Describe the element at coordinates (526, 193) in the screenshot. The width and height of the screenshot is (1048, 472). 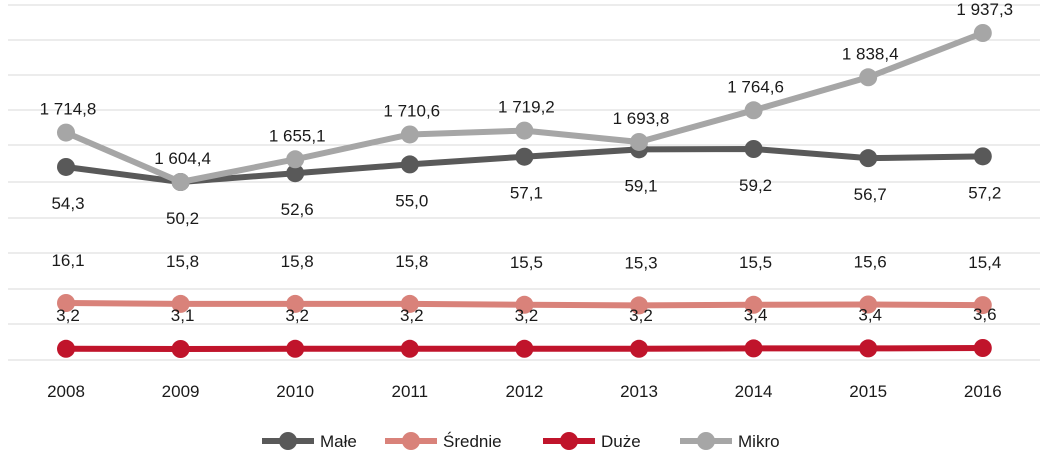
I see `data-label-male: 57,1` at that location.